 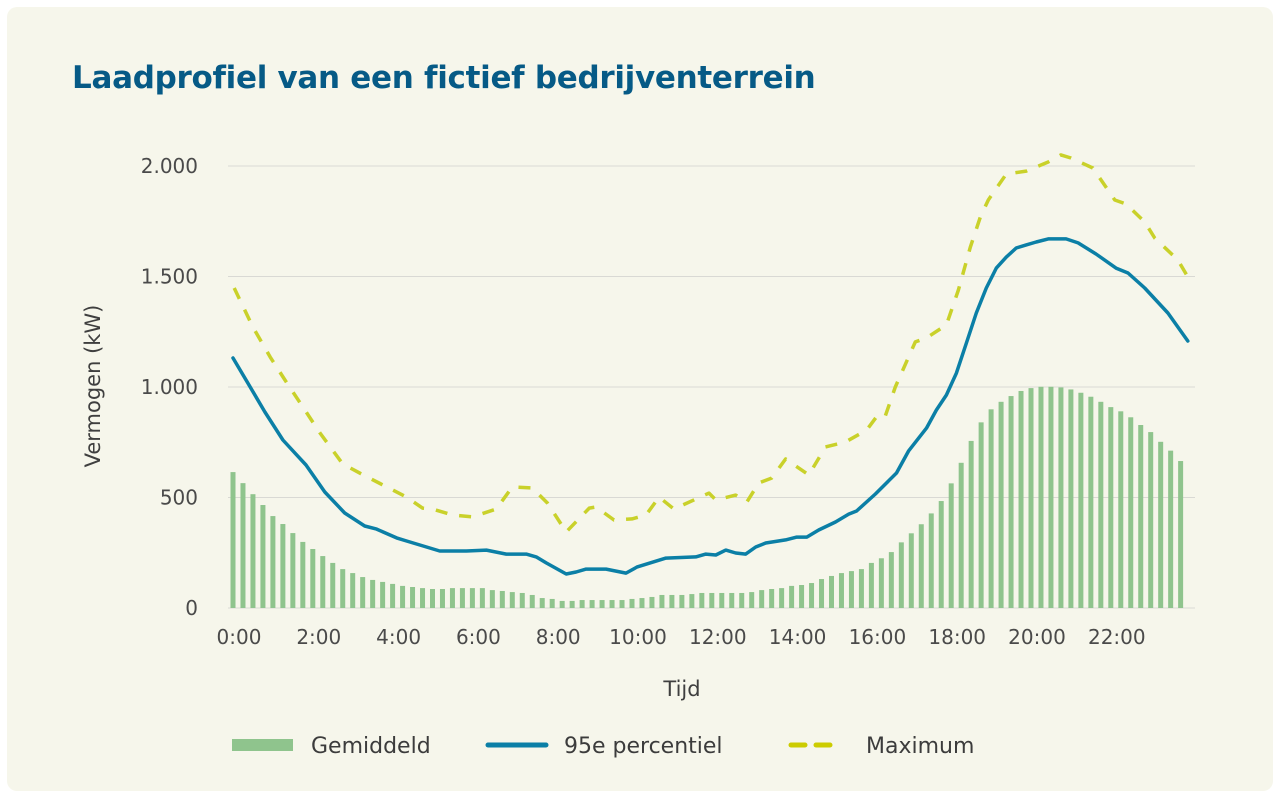 What do you see at coordinates (179, 498) in the screenshot?
I see `y-tick-label: 500` at bounding box center [179, 498].